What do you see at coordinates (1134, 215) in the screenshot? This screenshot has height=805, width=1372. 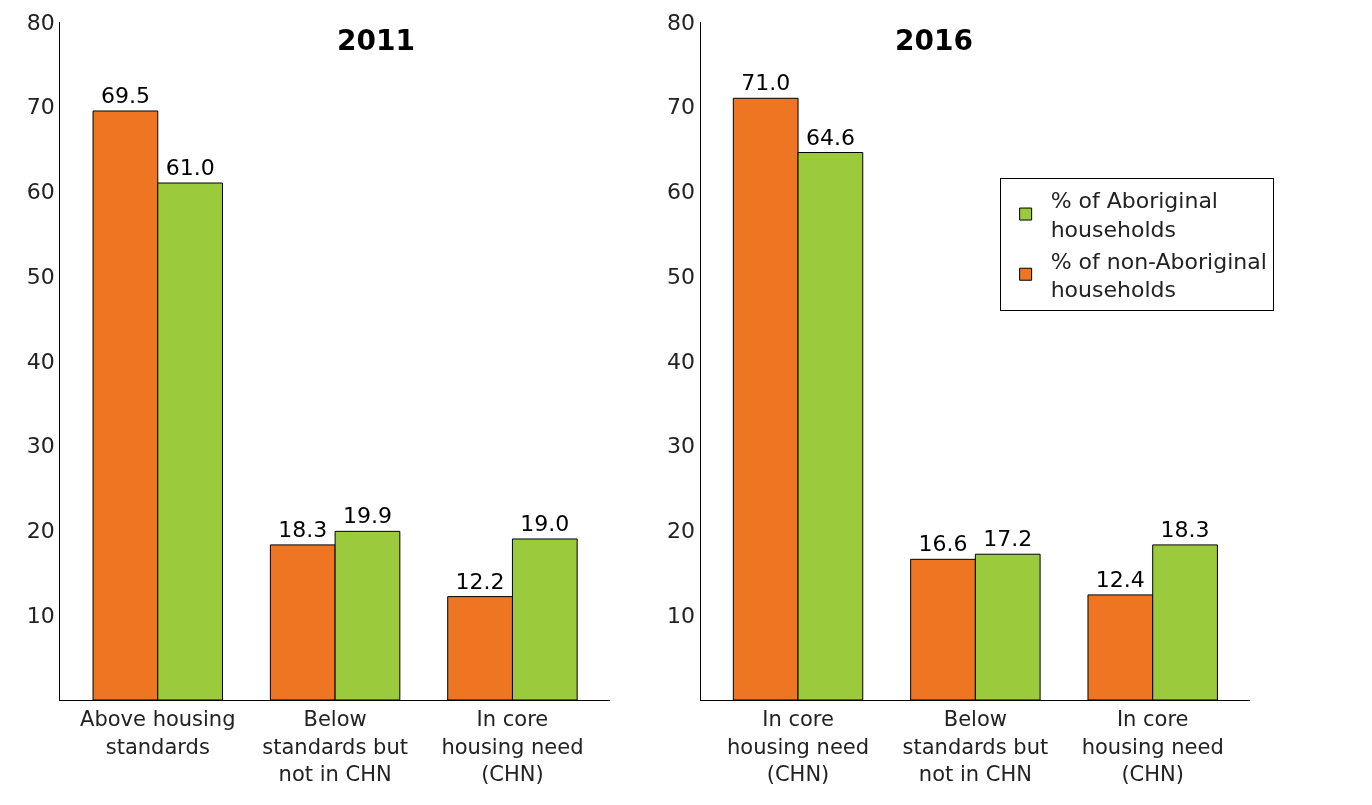 I see `legend-label: % of Aboriginal households` at bounding box center [1134, 215].